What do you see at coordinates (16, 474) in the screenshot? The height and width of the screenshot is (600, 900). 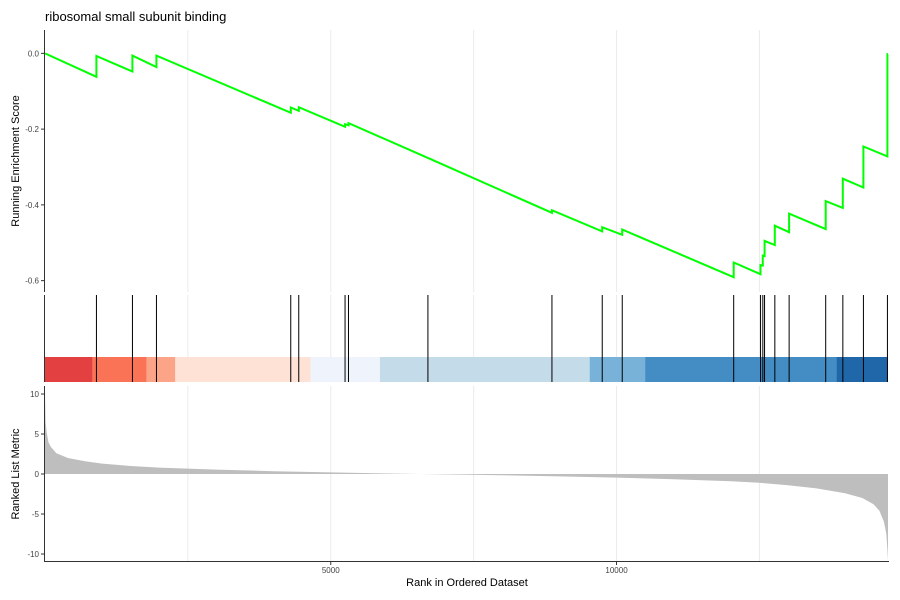 I see `bottom-y-axis-label: Ranked List Metric` at bounding box center [16, 474].